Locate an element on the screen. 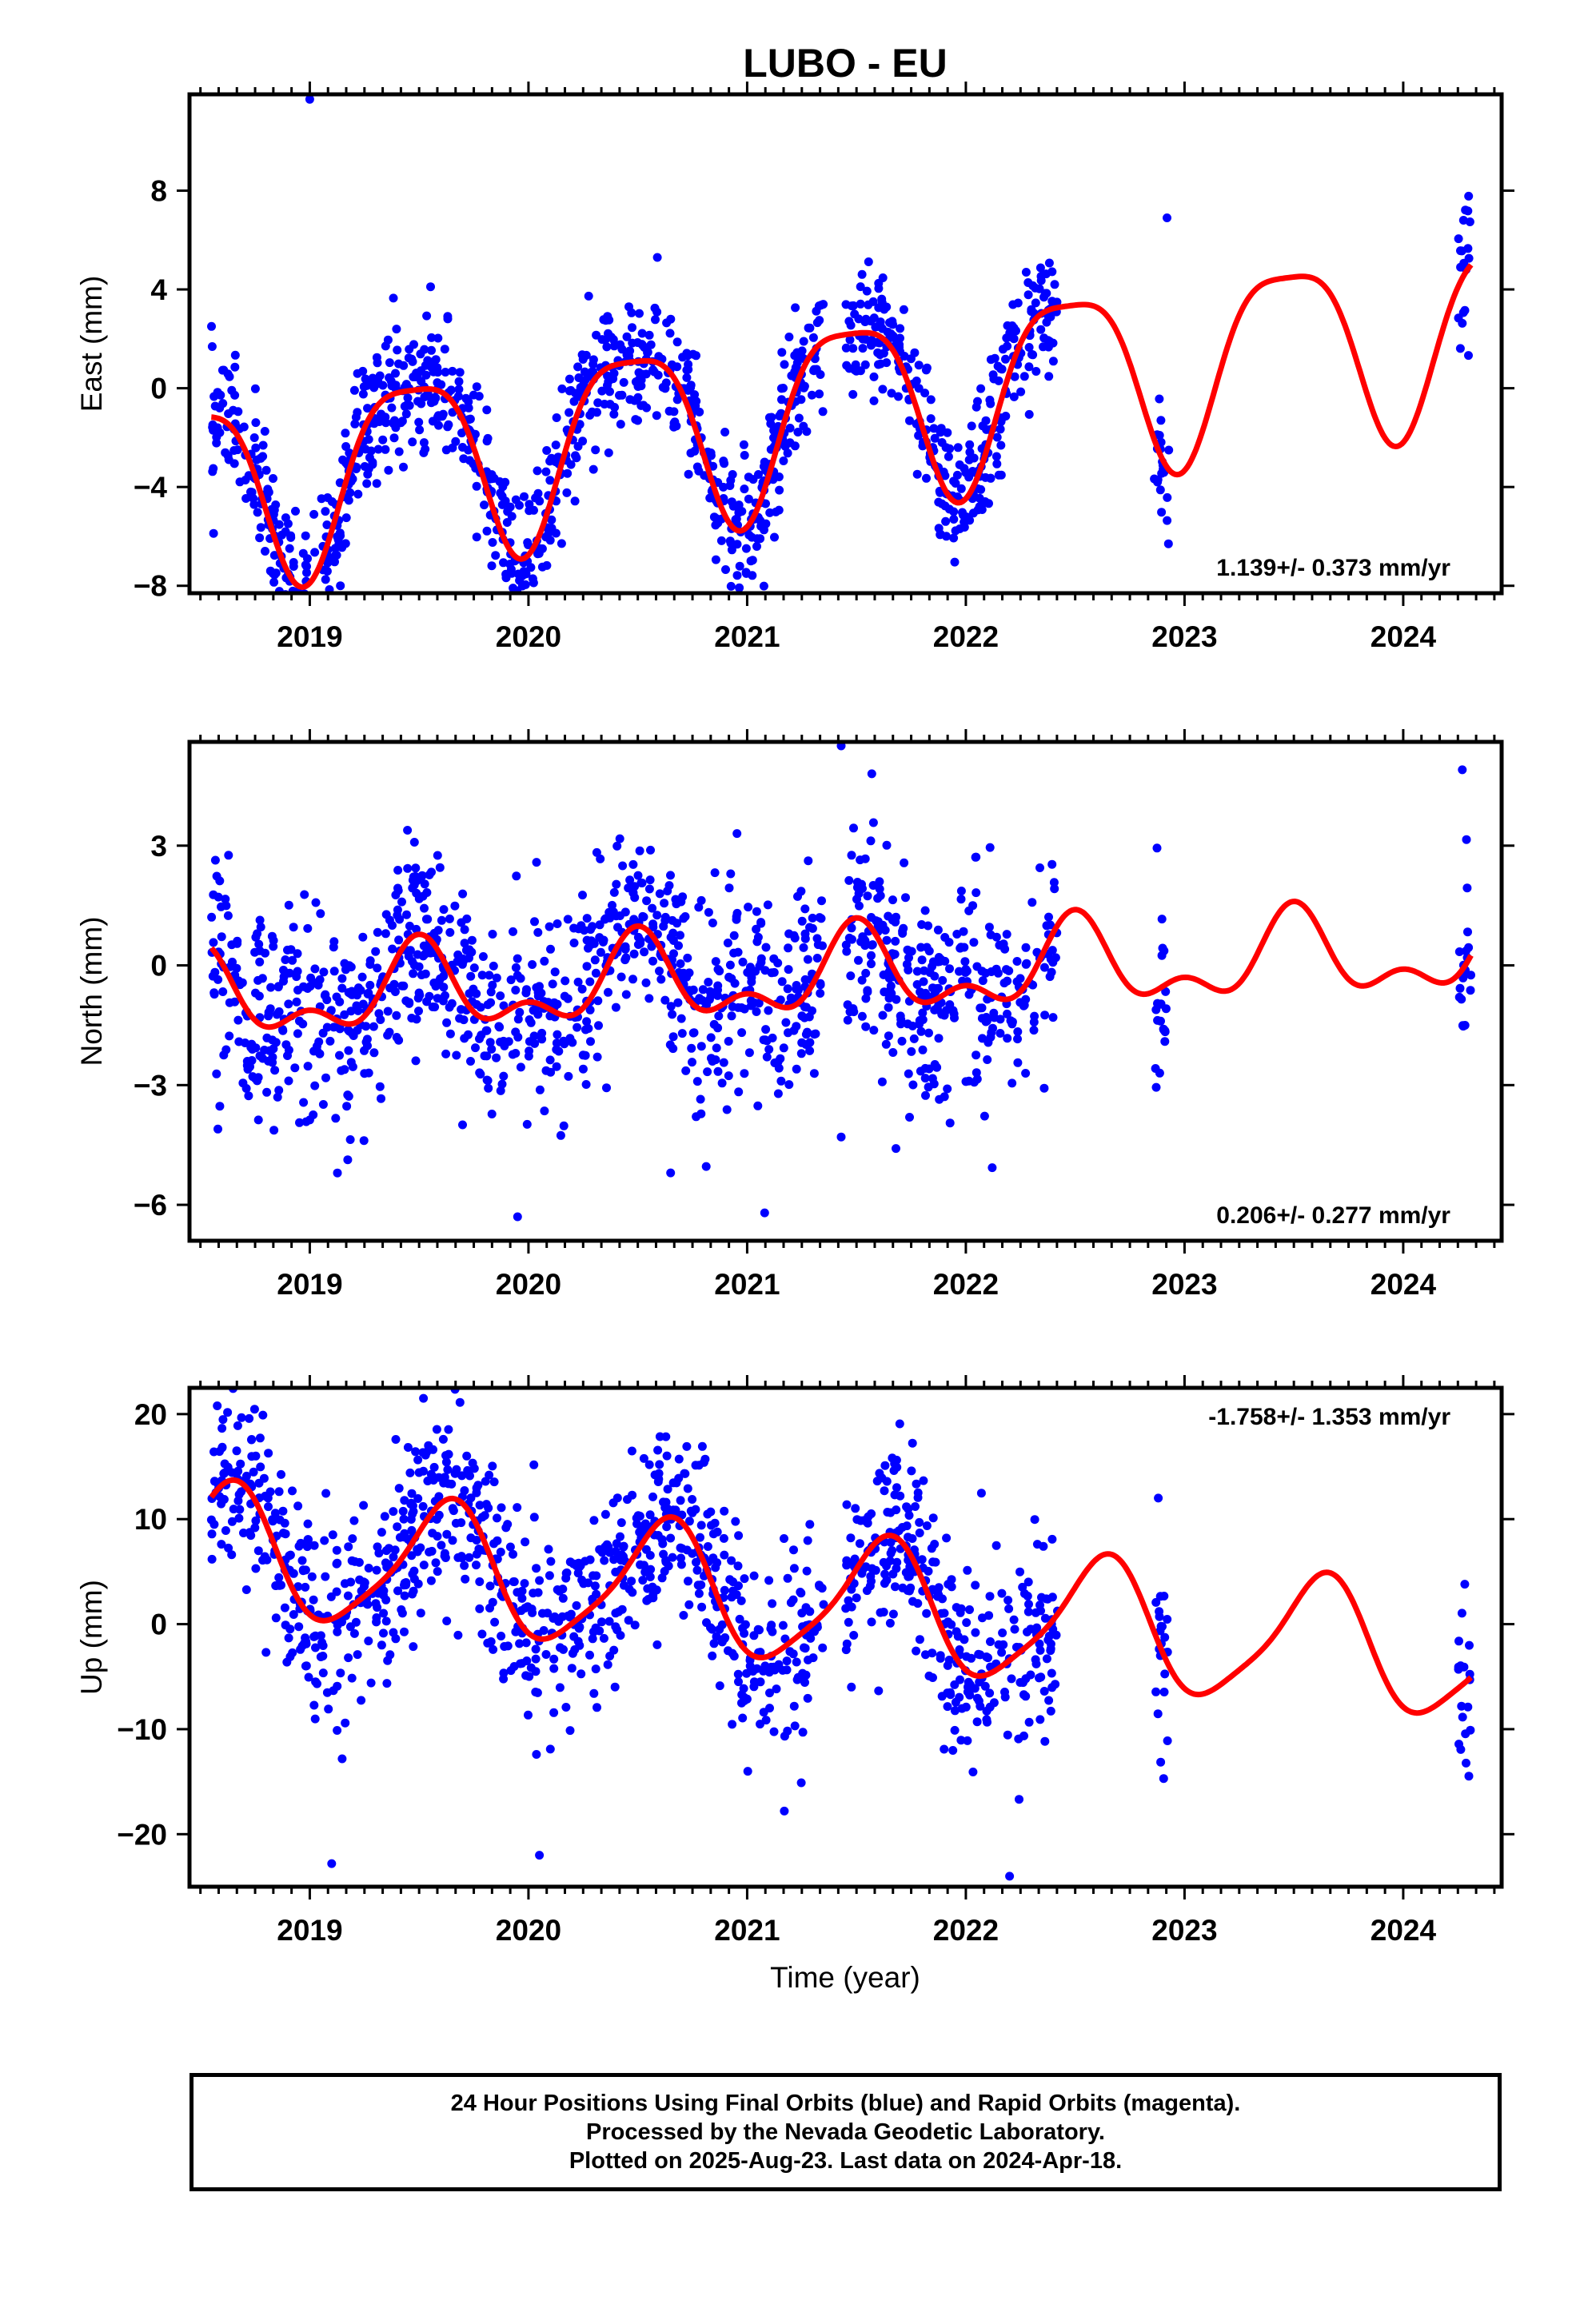 The image size is (1580, 2324). north-outlier-point is located at coordinates (671, 1173).